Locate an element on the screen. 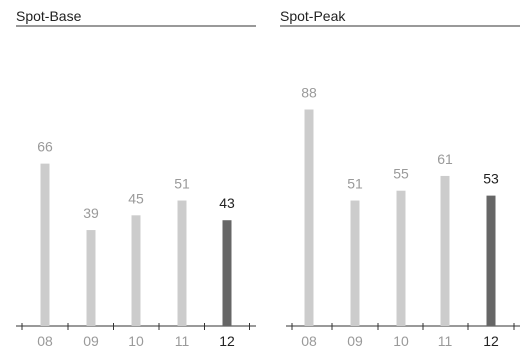 Image resolution: width=526 pixels, height=350 pixels. data-label: 53 is located at coordinates (491, 179).